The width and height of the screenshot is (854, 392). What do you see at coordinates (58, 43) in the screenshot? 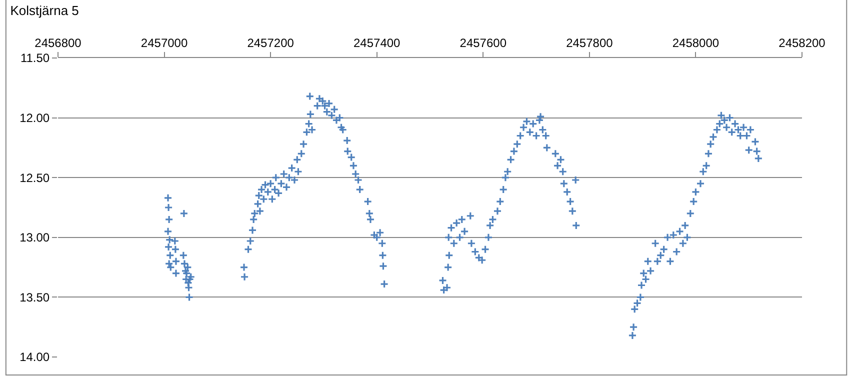
I see `x-tick-label: 2456800` at bounding box center [58, 43].